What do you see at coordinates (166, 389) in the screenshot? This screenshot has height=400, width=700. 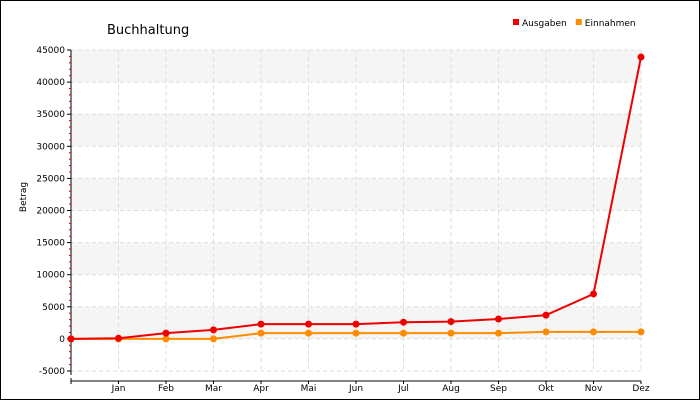 I see `x-tick-label: Feb` at bounding box center [166, 389].